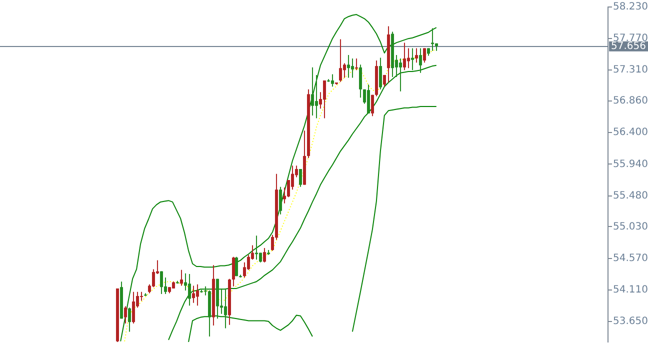  I want to click on y-tick-label: 55.940, so click(630, 164).